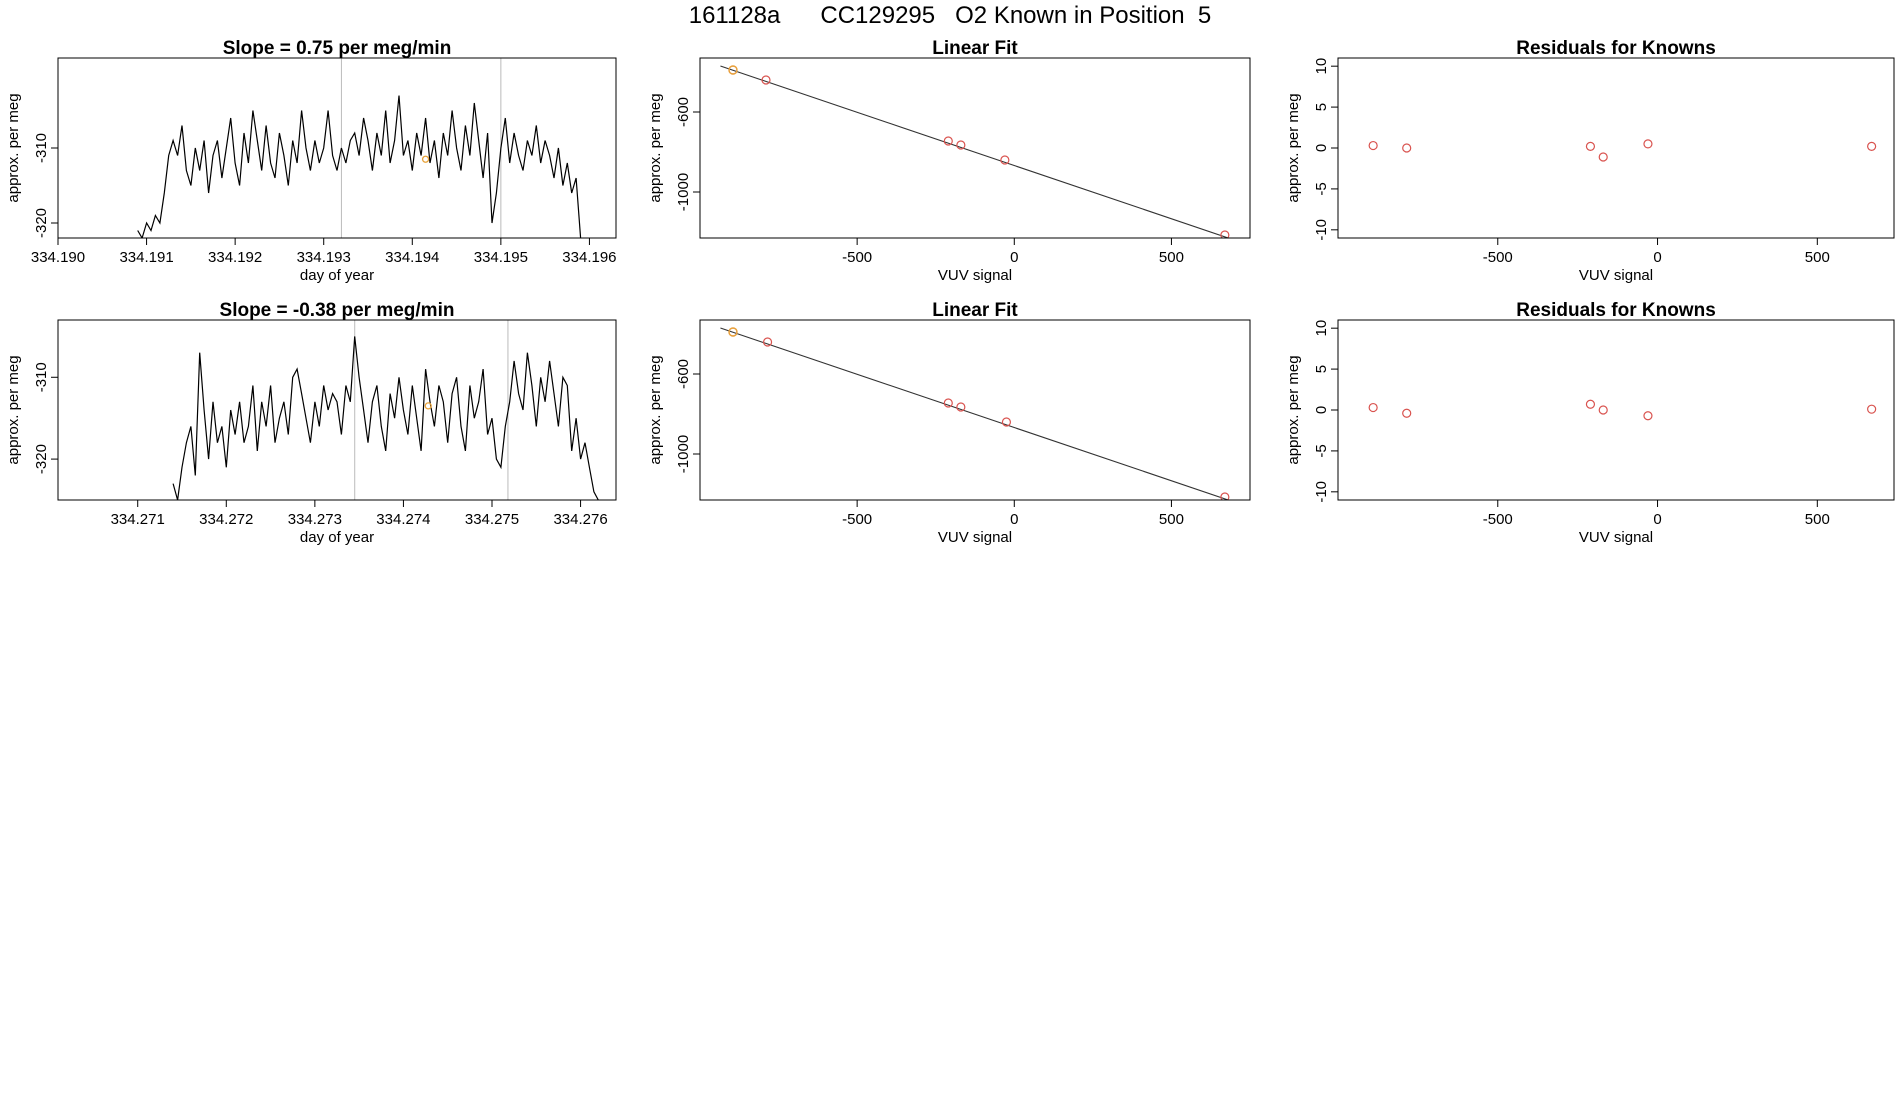 This screenshot has height=1100, width=1900. I want to click on x-tick-label: 334.194, so click(412, 257).